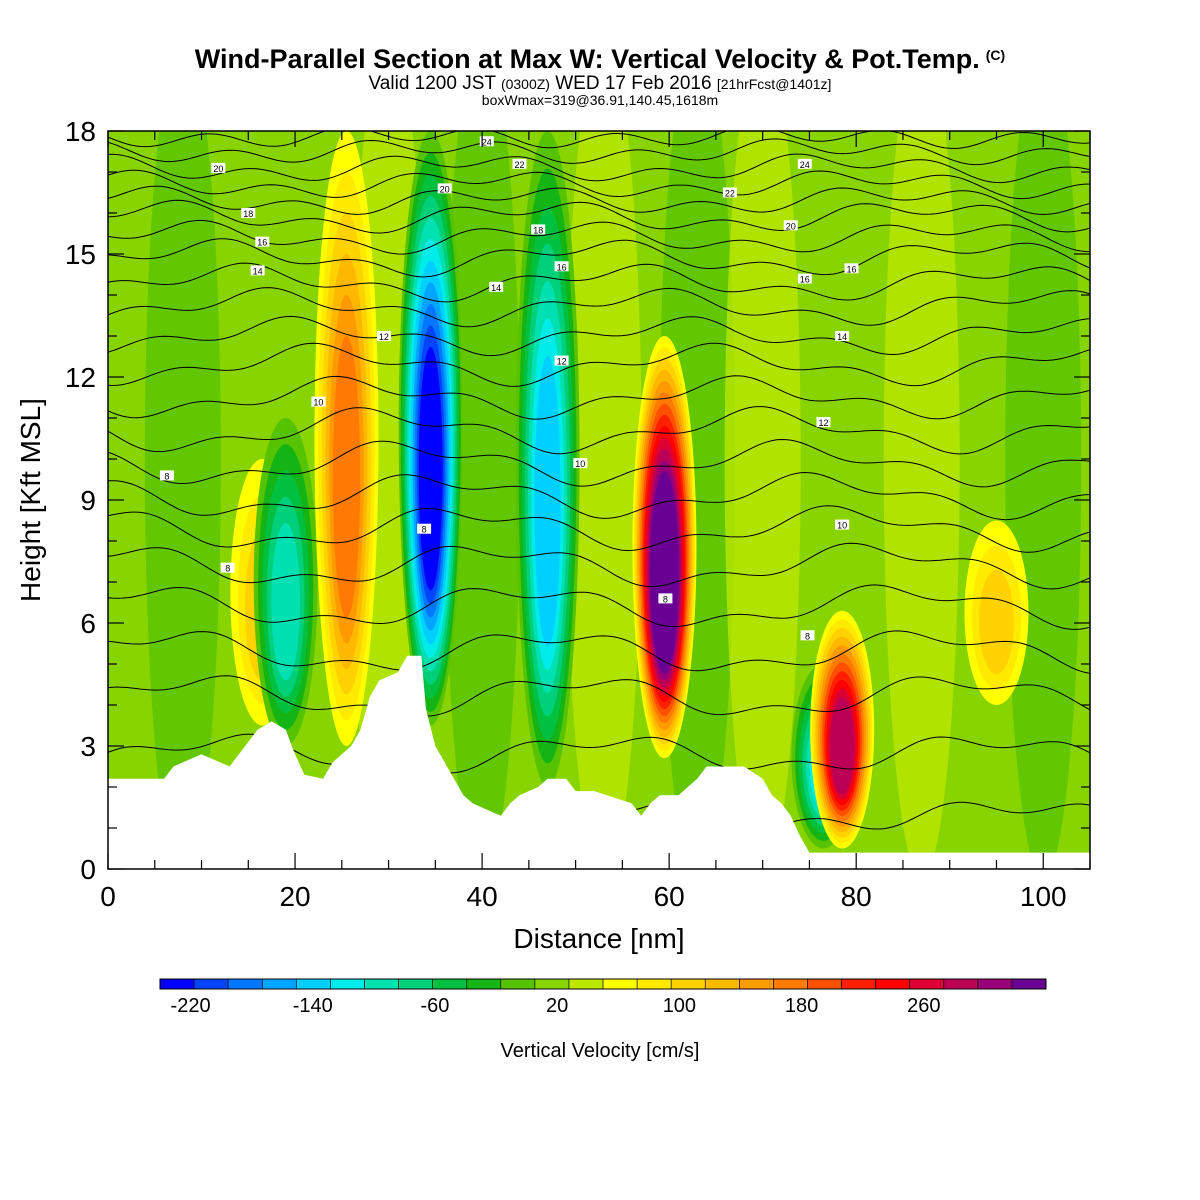 The image size is (1200, 1200). What do you see at coordinates (600, 100) in the screenshot?
I see `box-info: boxWmax=319@36.91,140.45,1618m` at bounding box center [600, 100].